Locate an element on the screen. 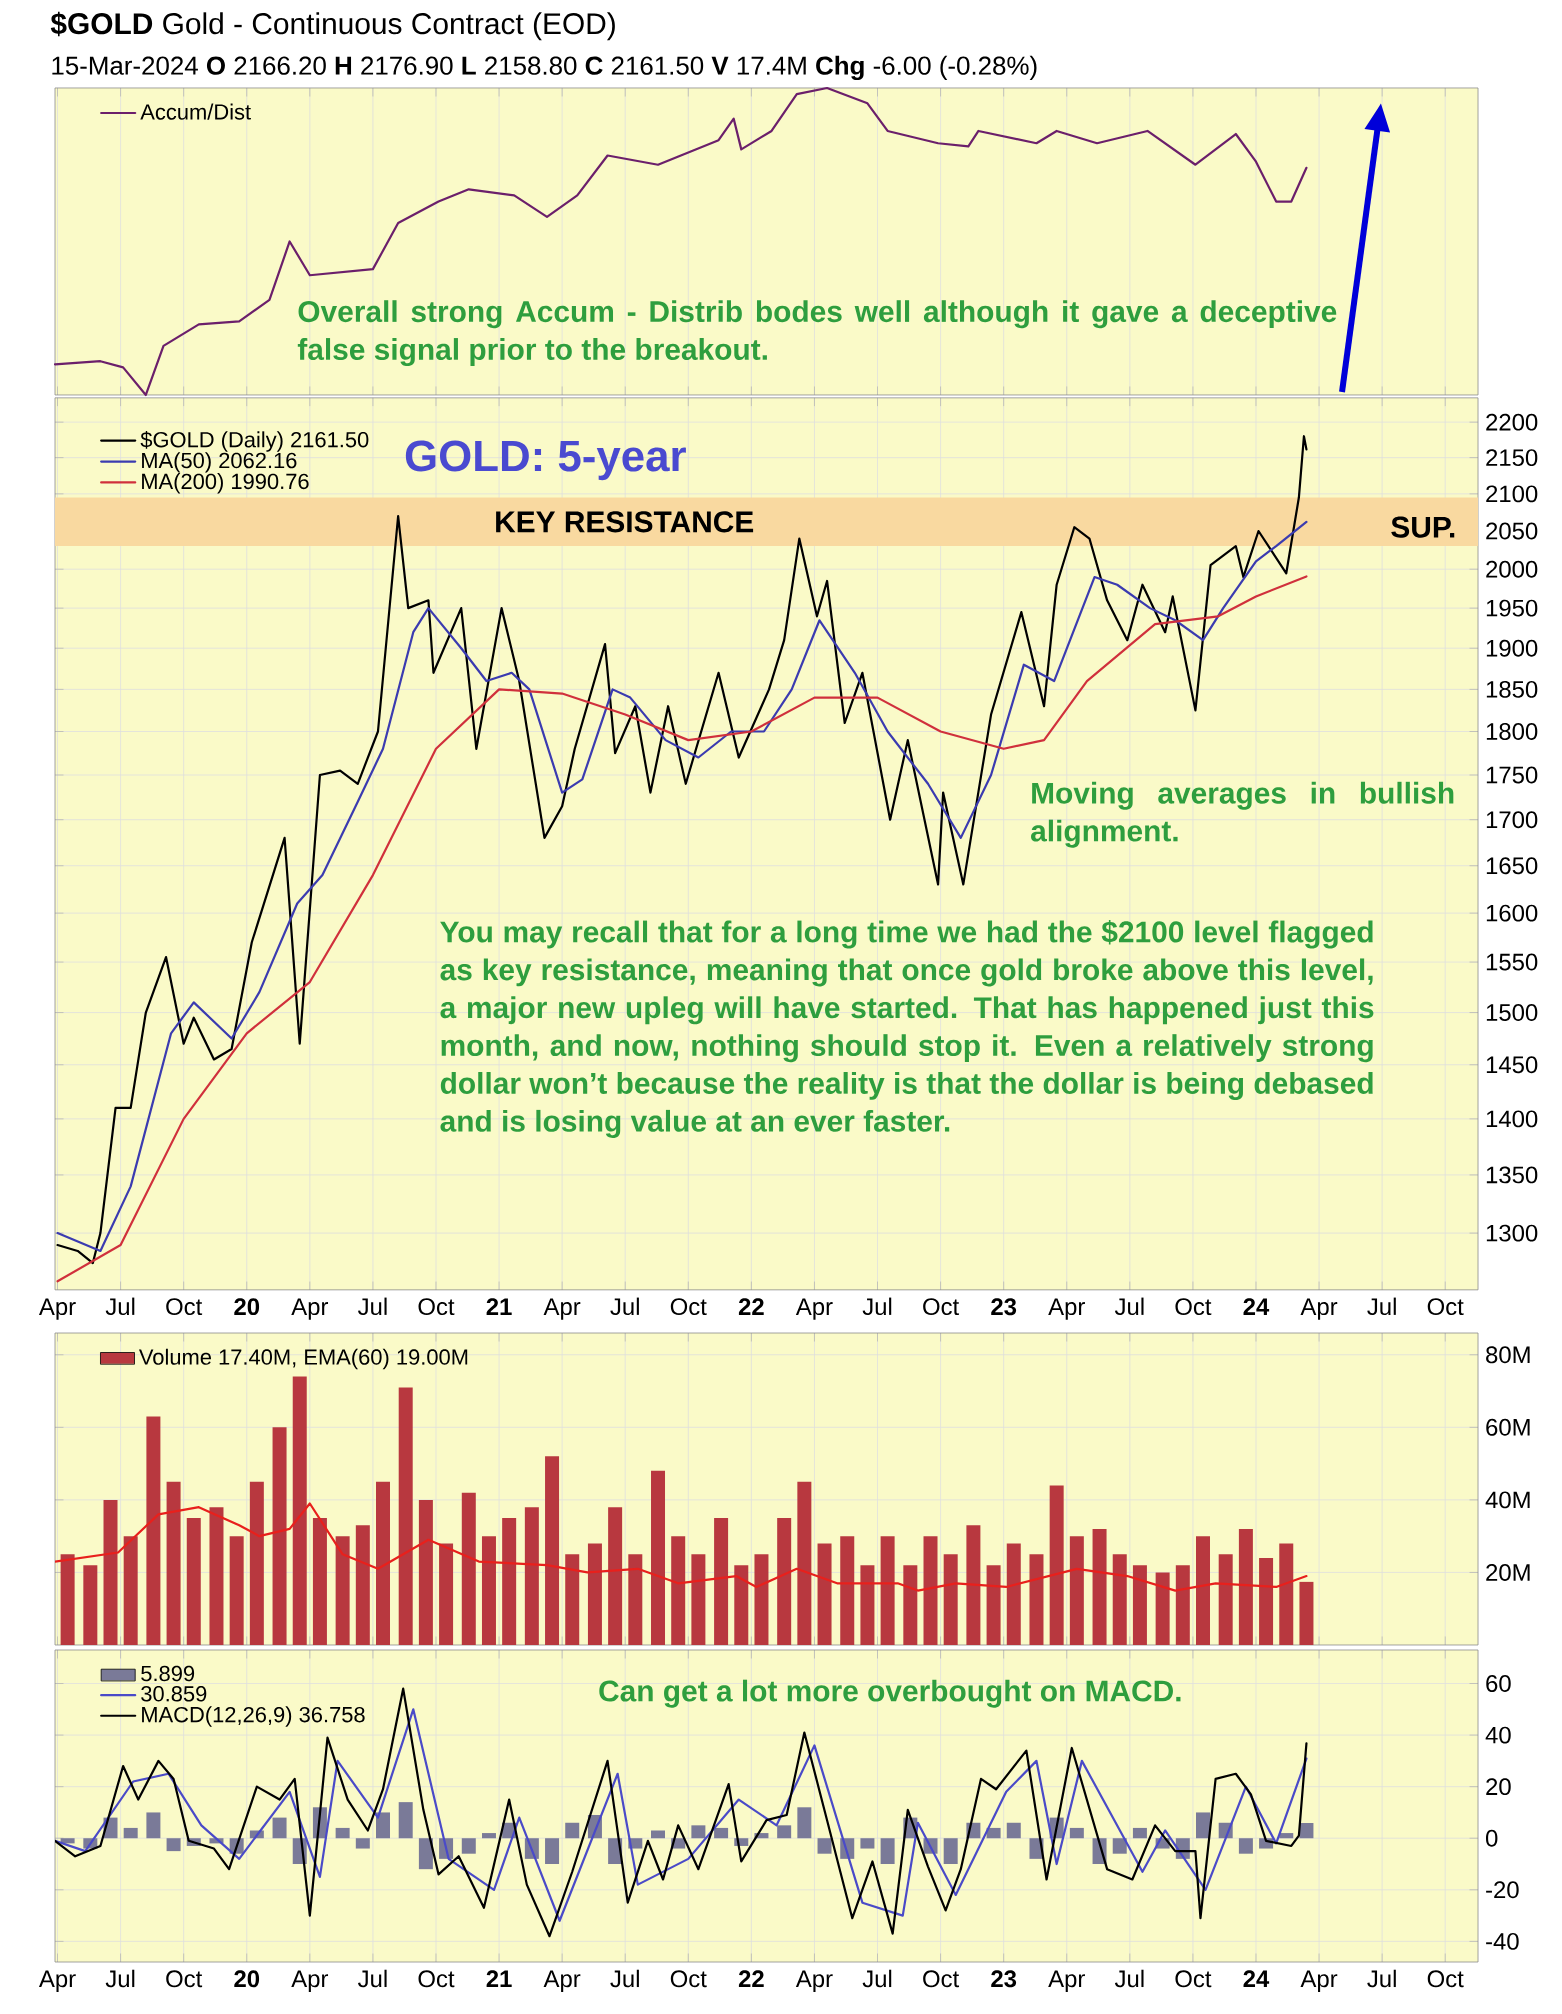 The height and width of the screenshot is (2014, 1562). y-tick-label: 1450 is located at coordinates (1512, 1065).